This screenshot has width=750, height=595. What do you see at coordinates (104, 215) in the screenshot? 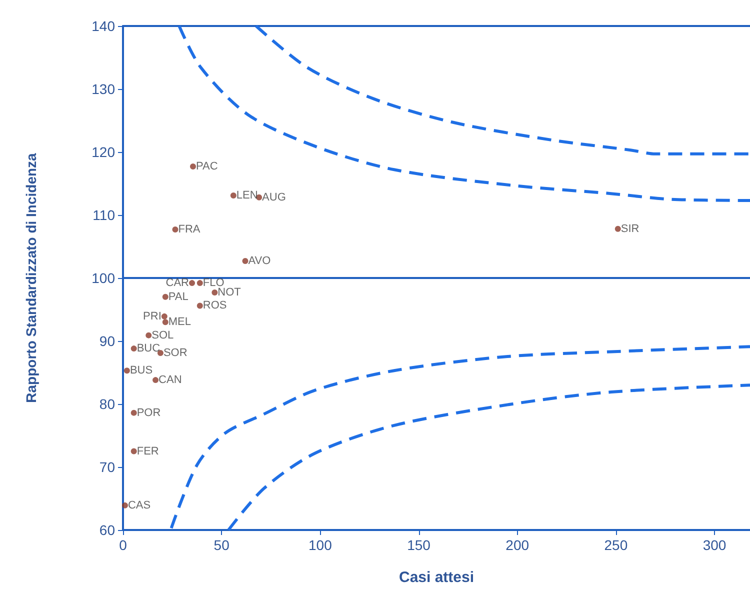
I see `y-tick-label: 110` at bounding box center [104, 215].